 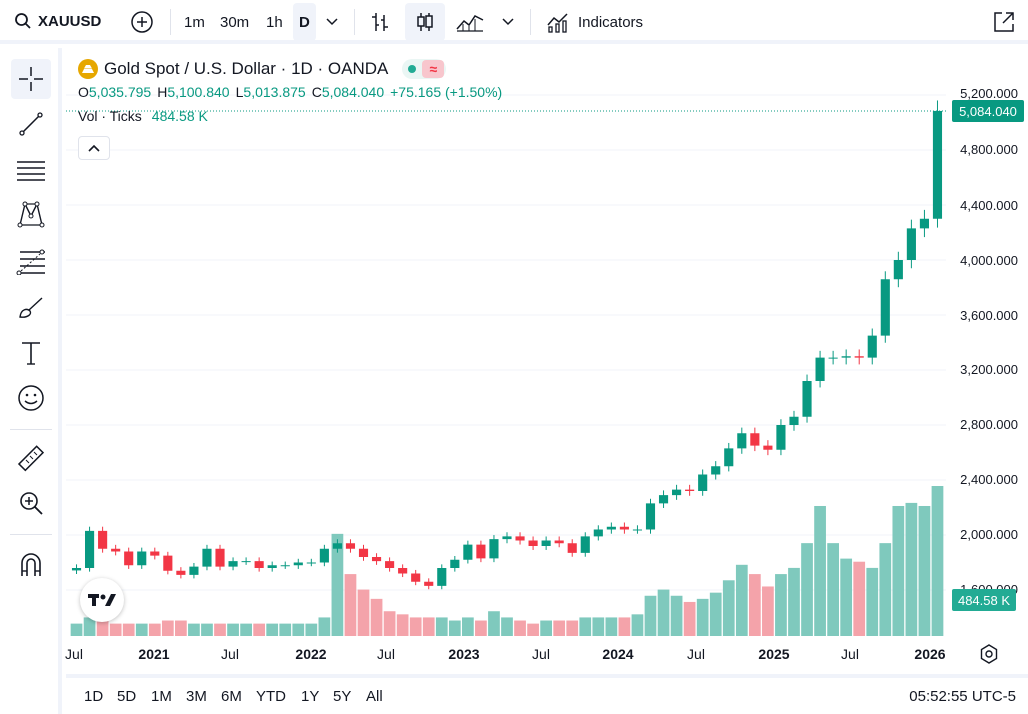 I want to click on interval-dropdown-button, so click(x=332, y=22).